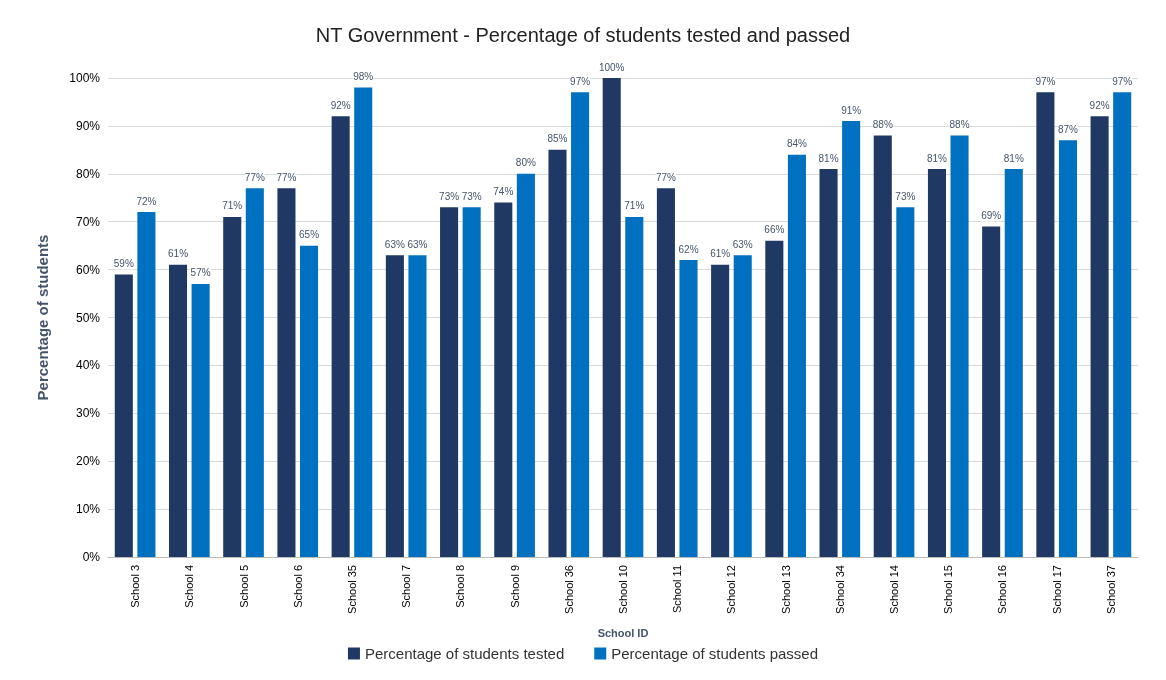 The image size is (1166, 680). I want to click on data-label: 87%, so click(1068, 129).